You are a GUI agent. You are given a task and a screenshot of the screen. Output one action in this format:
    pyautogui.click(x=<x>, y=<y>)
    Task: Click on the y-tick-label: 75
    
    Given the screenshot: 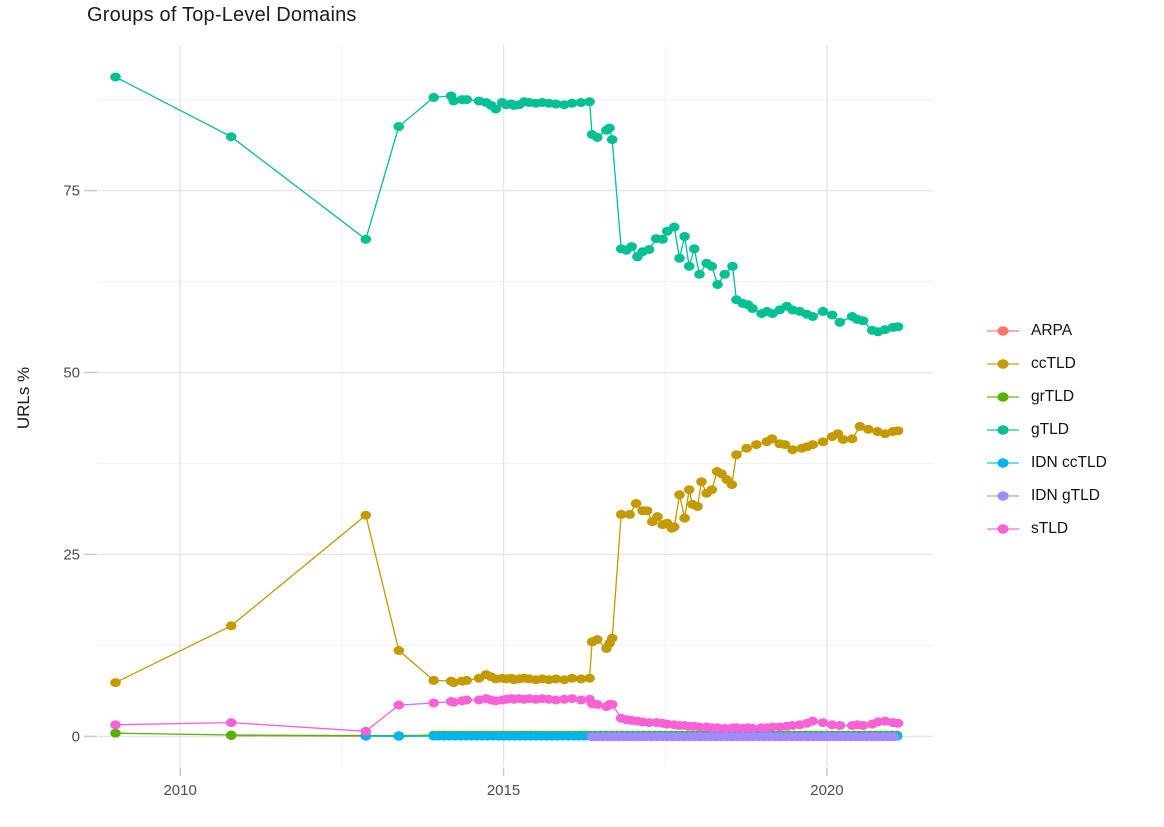 What is the action you would take?
    pyautogui.click(x=71, y=191)
    